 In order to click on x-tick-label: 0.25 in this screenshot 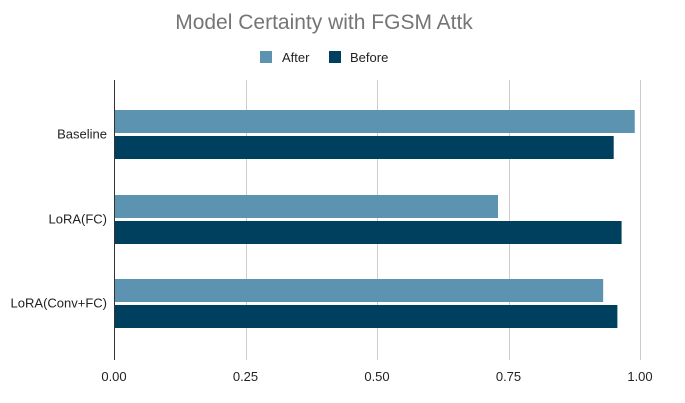, I will do `click(245, 376)`.